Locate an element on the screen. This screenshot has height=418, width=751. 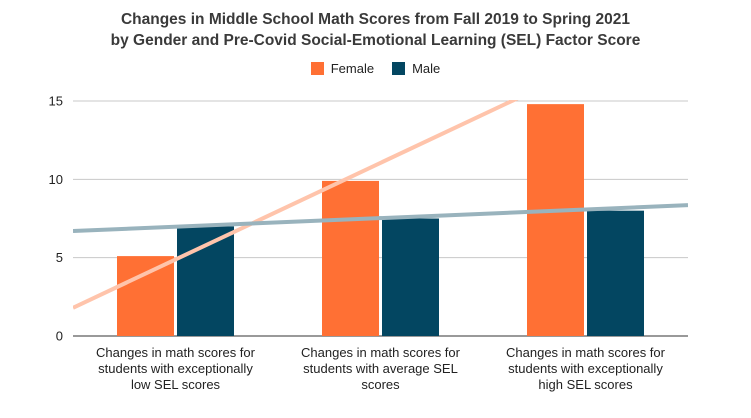
trendline-male is located at coordinates (380, 218).